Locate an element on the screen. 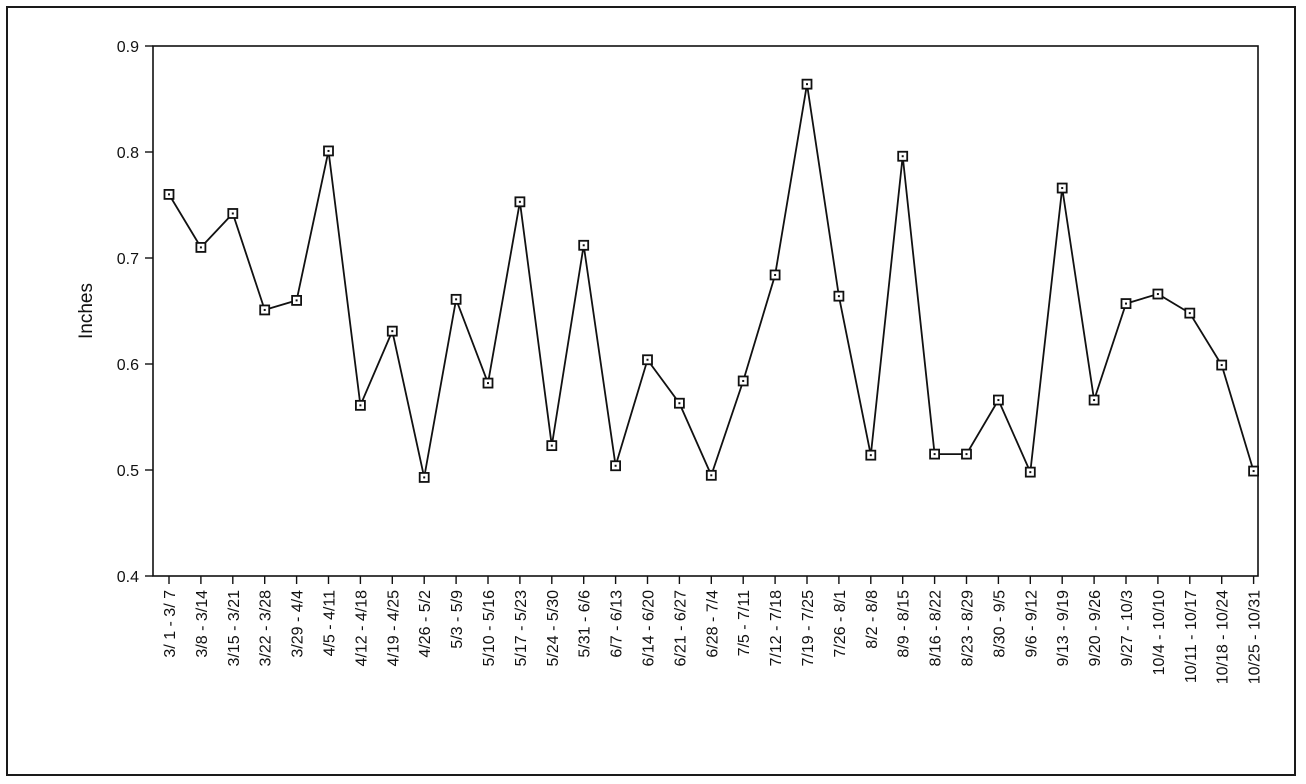 The image size is (1306, 784). x-tick-label: 4/26 - 5/2 is located at coordinates (425, 624).